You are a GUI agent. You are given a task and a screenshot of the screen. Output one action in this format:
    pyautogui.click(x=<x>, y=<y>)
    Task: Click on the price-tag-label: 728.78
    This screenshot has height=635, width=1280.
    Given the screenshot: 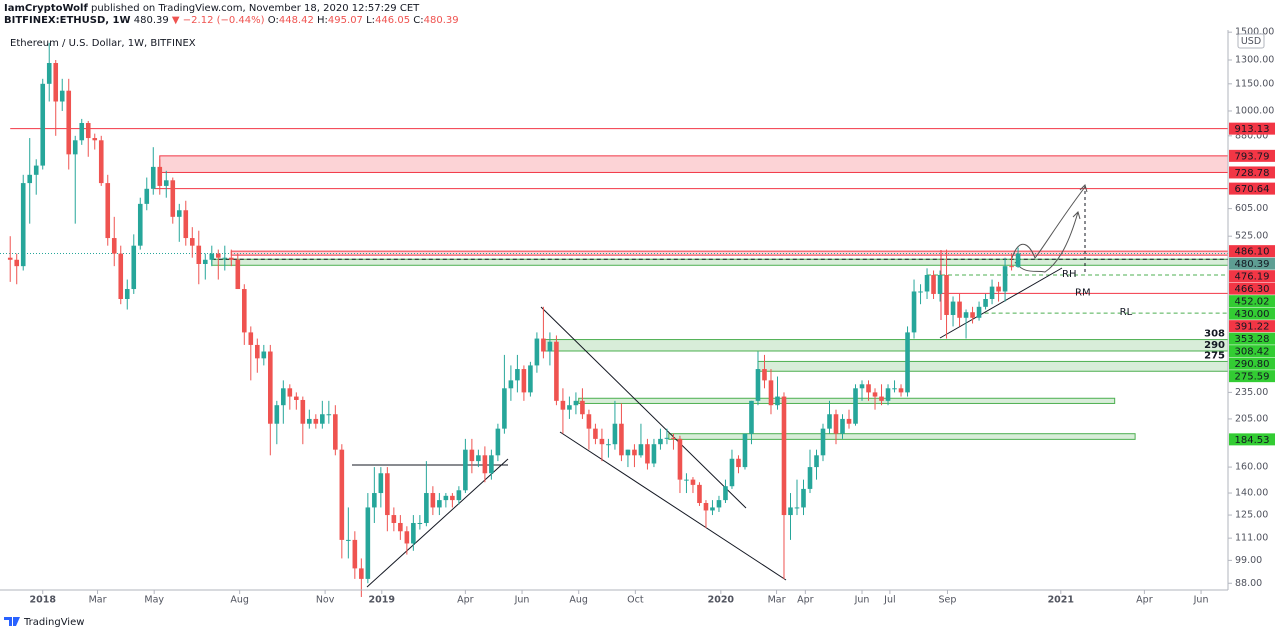 What is the action you would take?
    pyautogui.click(x=1252, y=173)
    